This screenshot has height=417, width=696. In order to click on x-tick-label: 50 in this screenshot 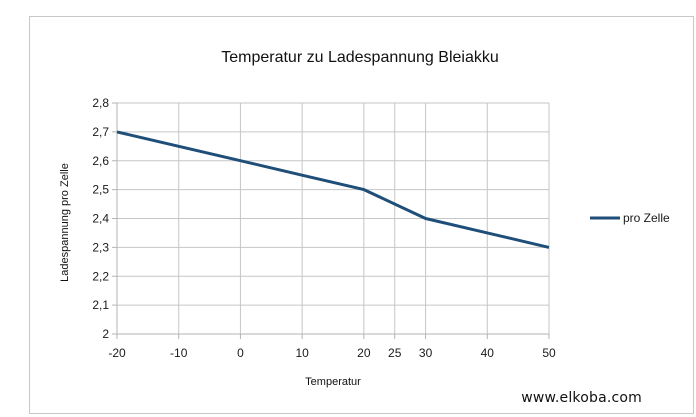, I will do `click(549, 353)`.